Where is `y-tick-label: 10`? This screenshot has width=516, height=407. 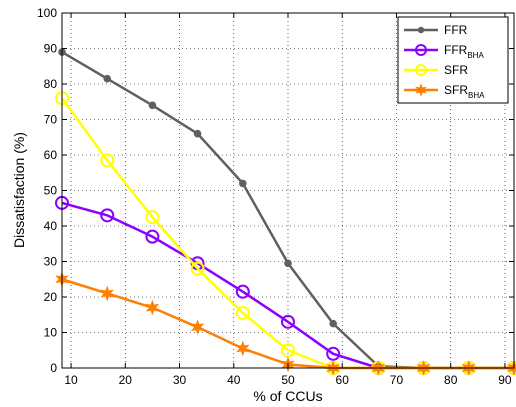 y-tick-label: 10 is located at coordinates (51, 333).